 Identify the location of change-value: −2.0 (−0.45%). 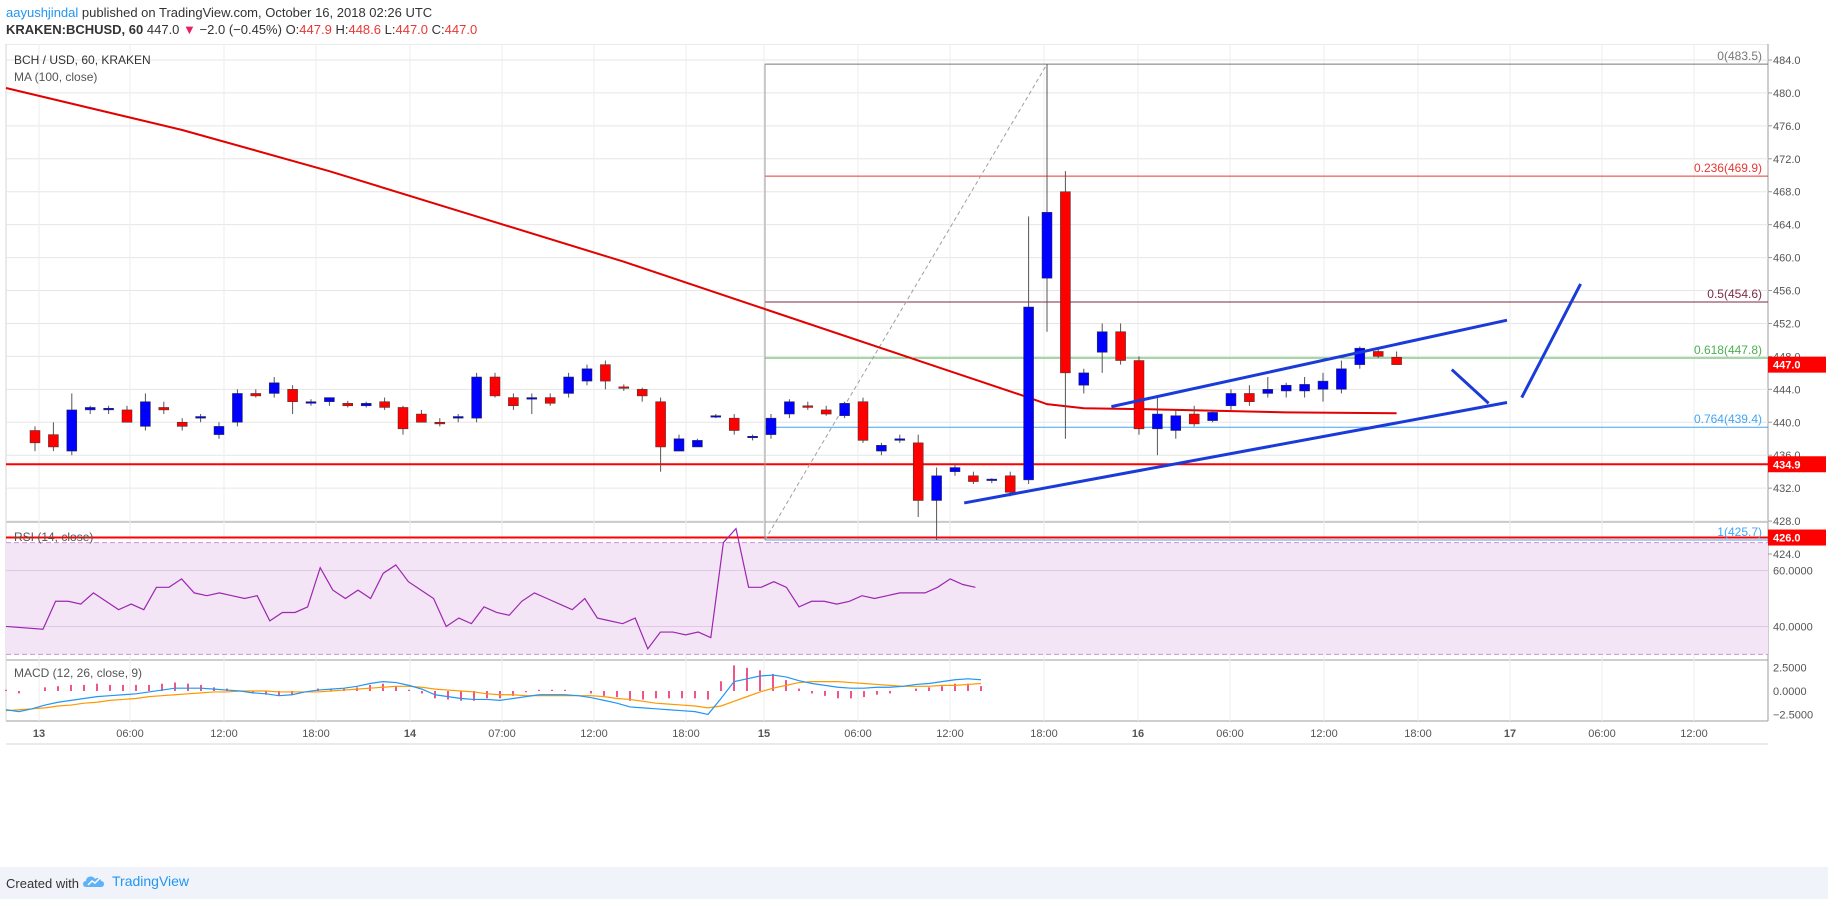
(240, 29).